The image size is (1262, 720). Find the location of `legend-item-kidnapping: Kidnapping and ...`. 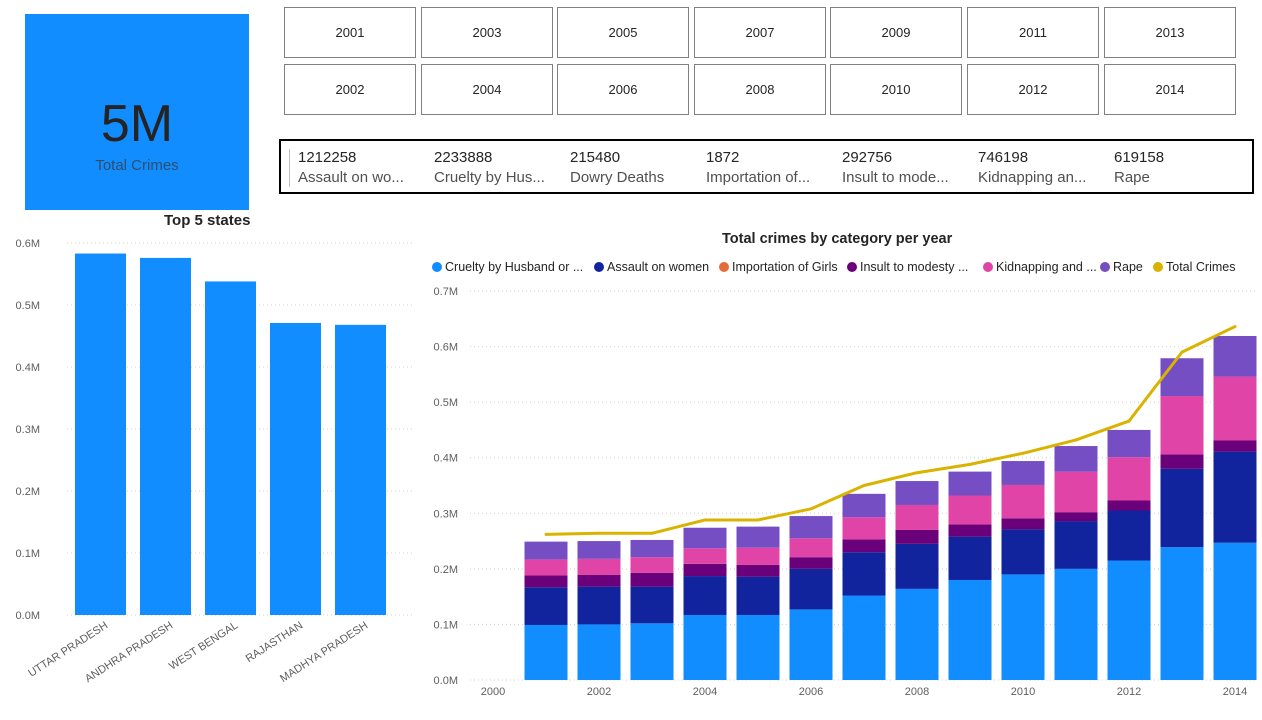

legend-item-kidnapping: Kidnapping and ... is located at coordinates (1040, 267).